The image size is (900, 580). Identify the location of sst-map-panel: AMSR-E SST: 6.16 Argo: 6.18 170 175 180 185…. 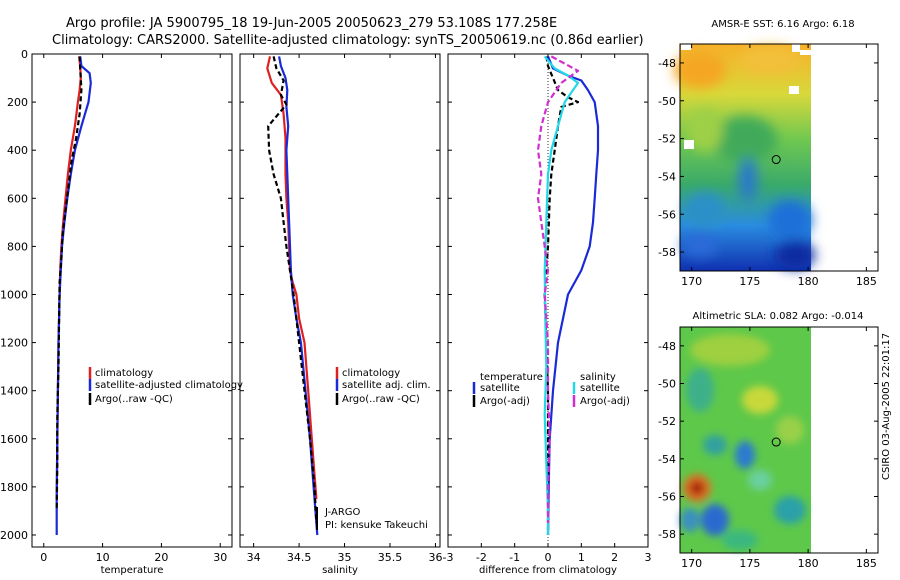
(768, 153).